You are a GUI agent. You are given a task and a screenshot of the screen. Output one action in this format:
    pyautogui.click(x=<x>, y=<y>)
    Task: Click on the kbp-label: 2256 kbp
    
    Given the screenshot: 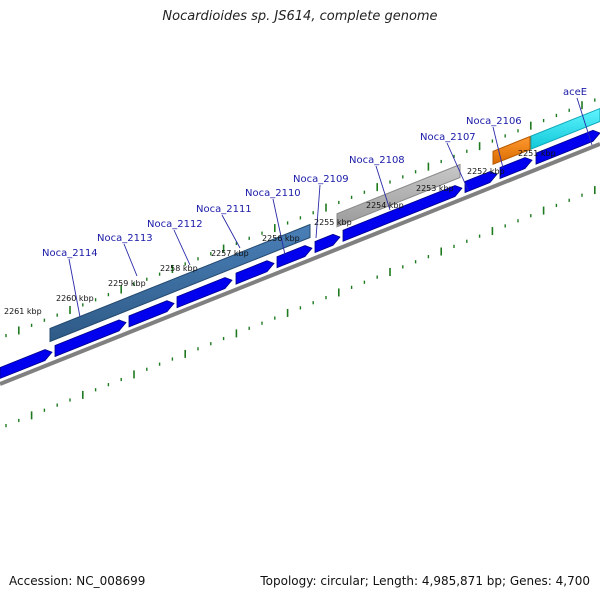 What is the action you would take?
    pyautogui.click(x=281, y=238)
    